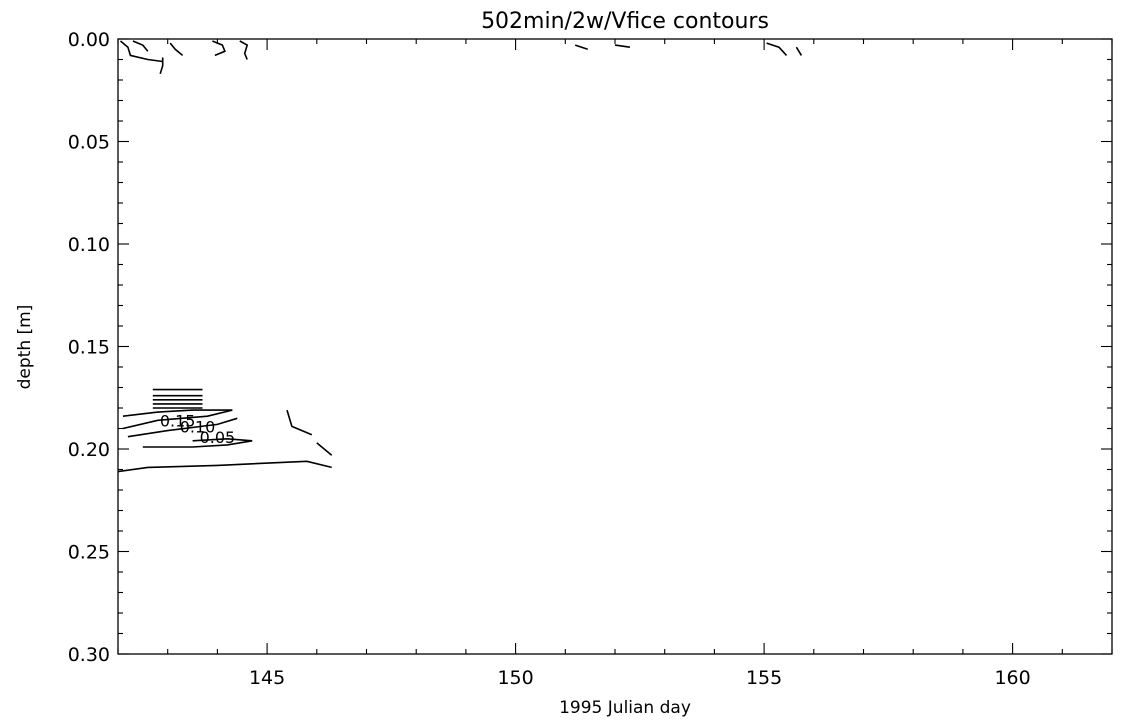  Describe the element at coordinates (515, 678) in the screenshot. I see `x-tick-label: 150` at that location.